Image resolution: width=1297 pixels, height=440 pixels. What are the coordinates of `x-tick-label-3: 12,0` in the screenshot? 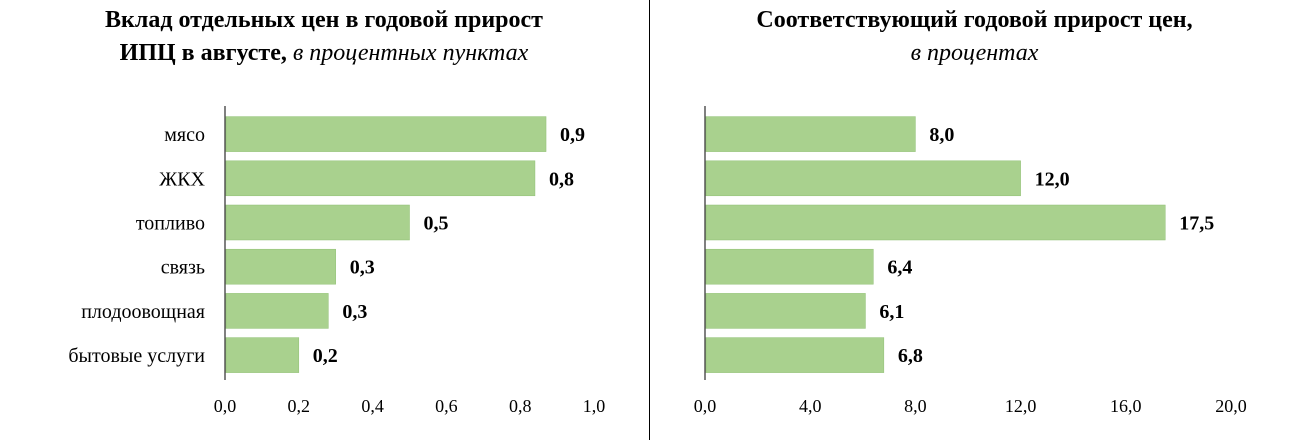 It's located at (1021, 406).